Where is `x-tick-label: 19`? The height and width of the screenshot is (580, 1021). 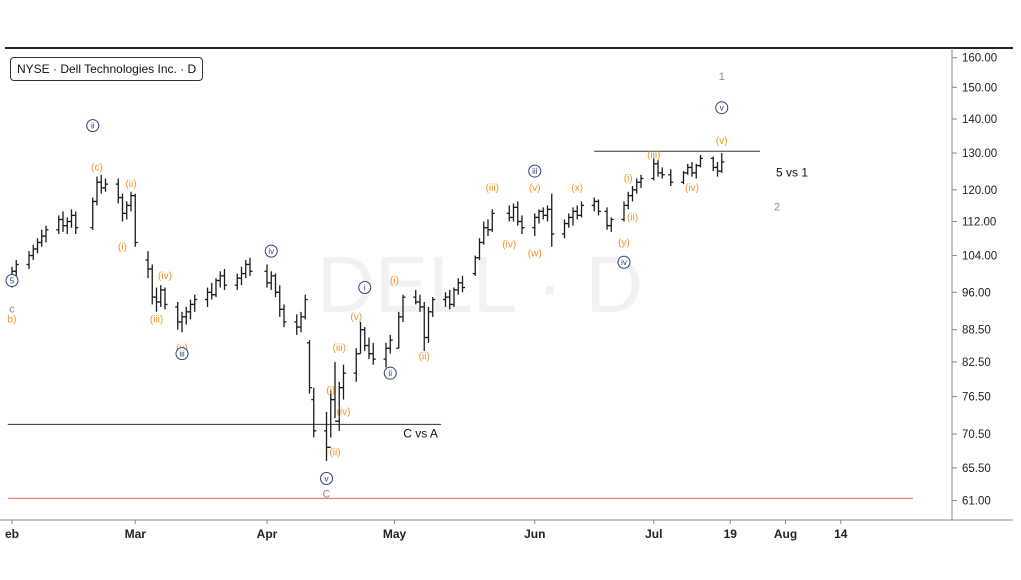 x-tick-label: 19 is located at coordinates (731, 534).